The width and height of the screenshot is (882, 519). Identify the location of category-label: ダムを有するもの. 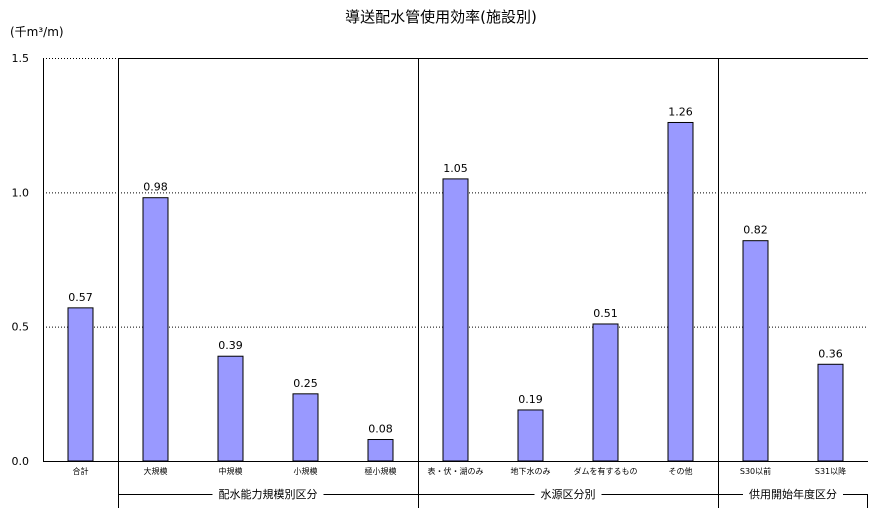
(606, 471).